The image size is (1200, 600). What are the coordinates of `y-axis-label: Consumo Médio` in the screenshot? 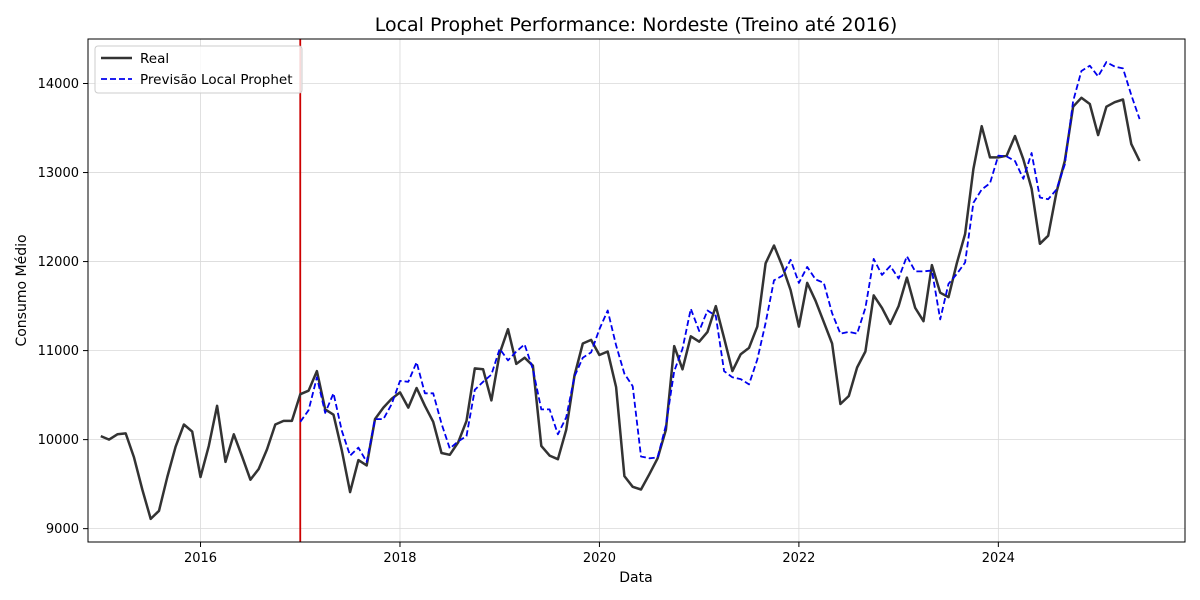 It's located at (22, 290).